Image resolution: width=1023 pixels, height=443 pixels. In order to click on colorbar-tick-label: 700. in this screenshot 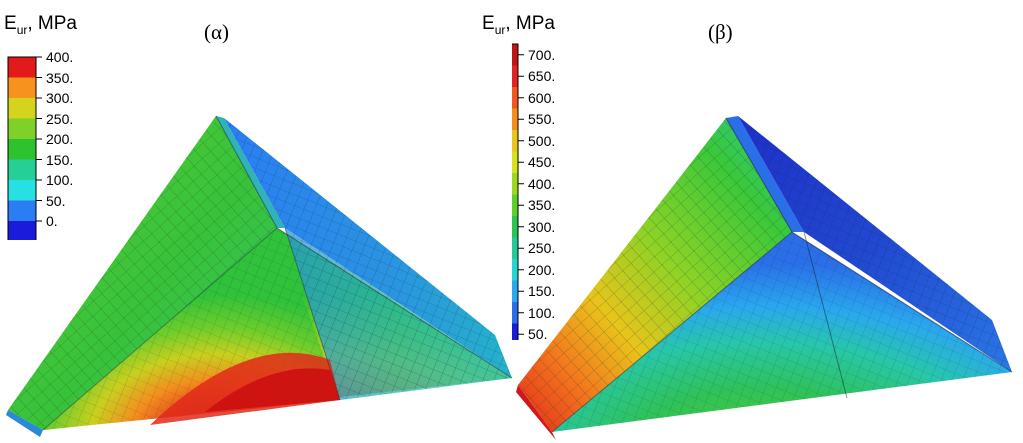, I will do `click(542, 54)`.